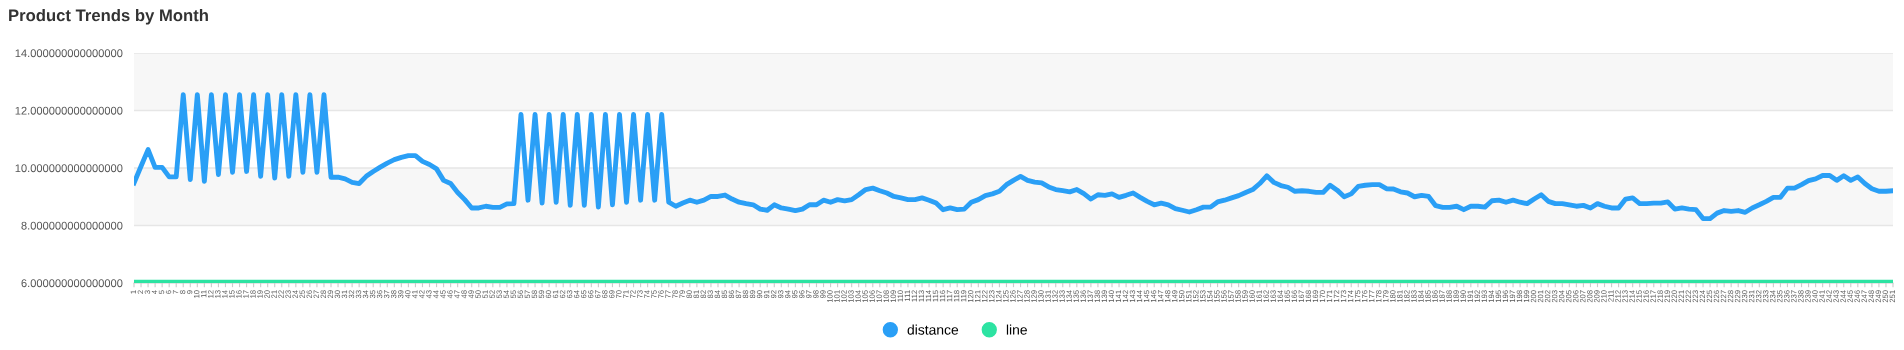 The image size is (1904, 350). Describe the element at coordinates (72, 225) in the screenshot. I see `y-tick-label: 8.000000000000000` at that location.